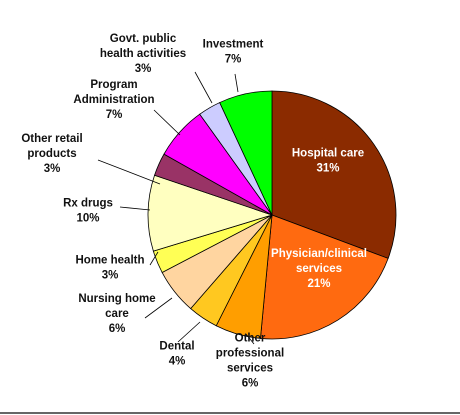  What do you see at coordinates (116, 299) in the screenshot?
I see `slice-label-line: Nursing home` at bounding box center [116, 299].